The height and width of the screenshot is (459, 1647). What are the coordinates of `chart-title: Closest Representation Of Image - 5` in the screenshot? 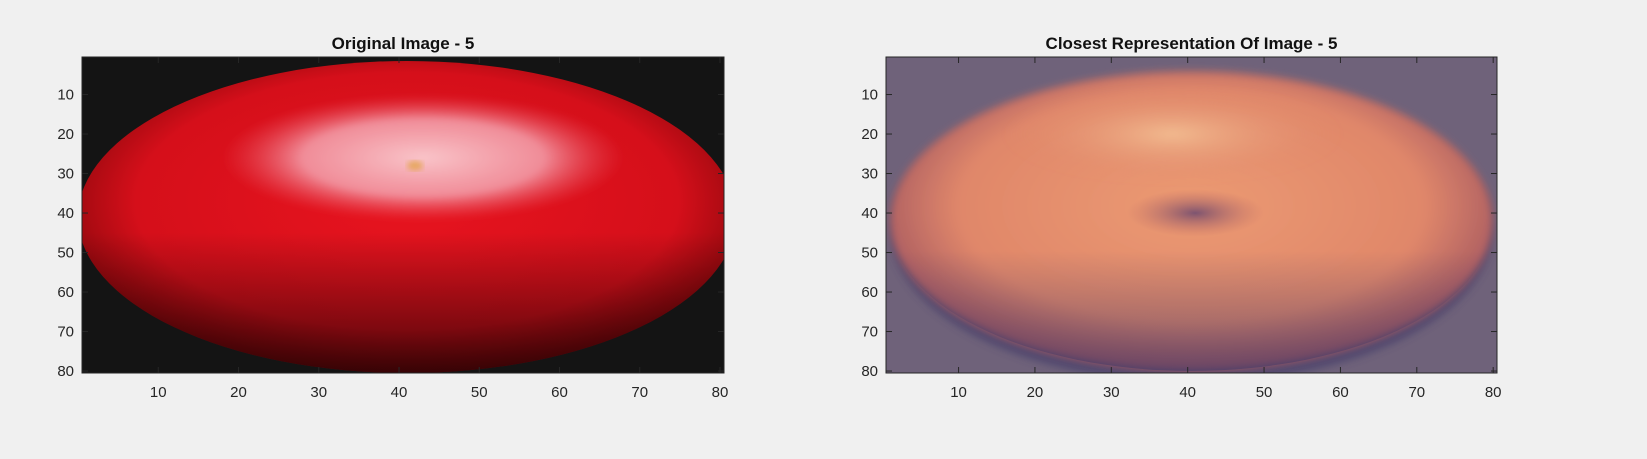 It's located at (1192, 43).